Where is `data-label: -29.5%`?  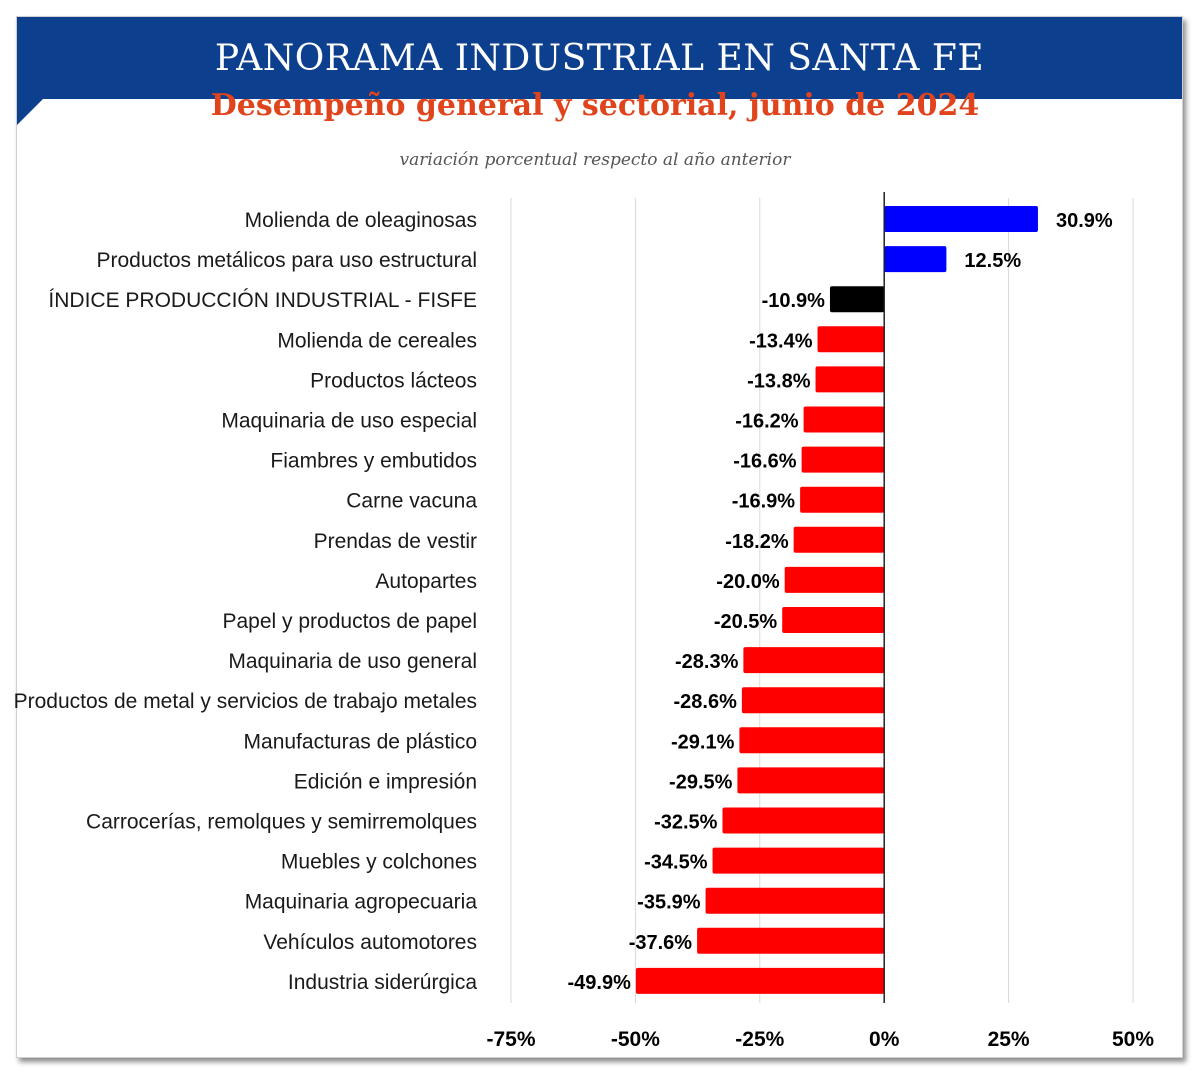
data-label: -29.5% is located at coordinates (701, 782).